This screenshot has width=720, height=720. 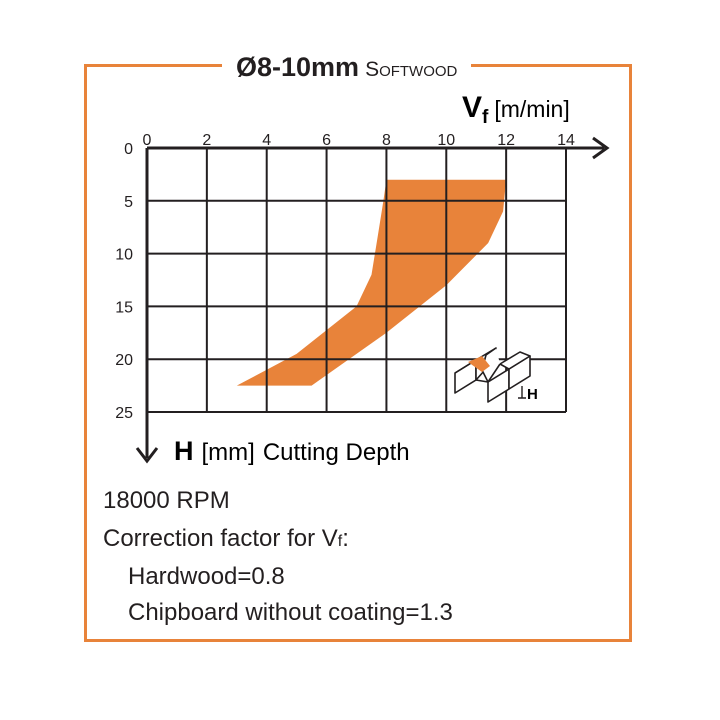 I want to click on workpiece-icon, so click(x=492, y=375).